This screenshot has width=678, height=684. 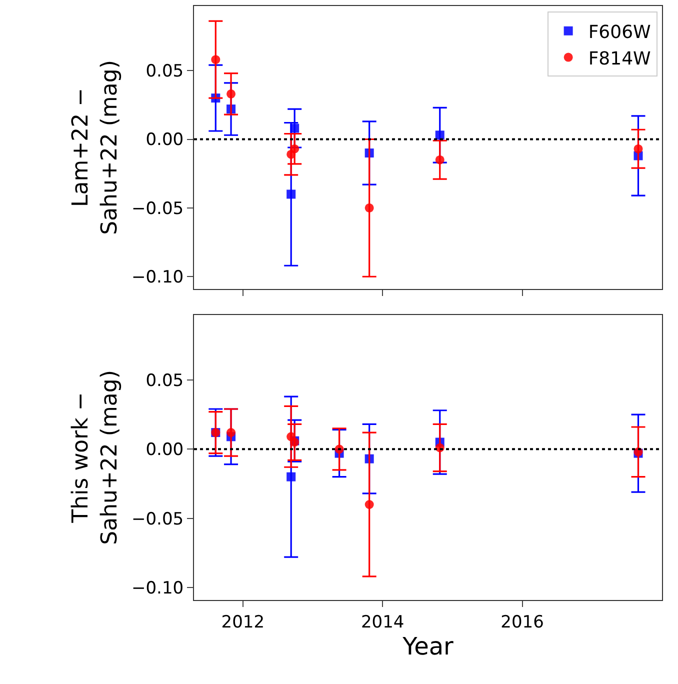 What do you see at coordinates (95, 457) in the screenshot?
I see `y-axis-title: This work − Sahu+22 (mag)` at bounding box center [95, 457].